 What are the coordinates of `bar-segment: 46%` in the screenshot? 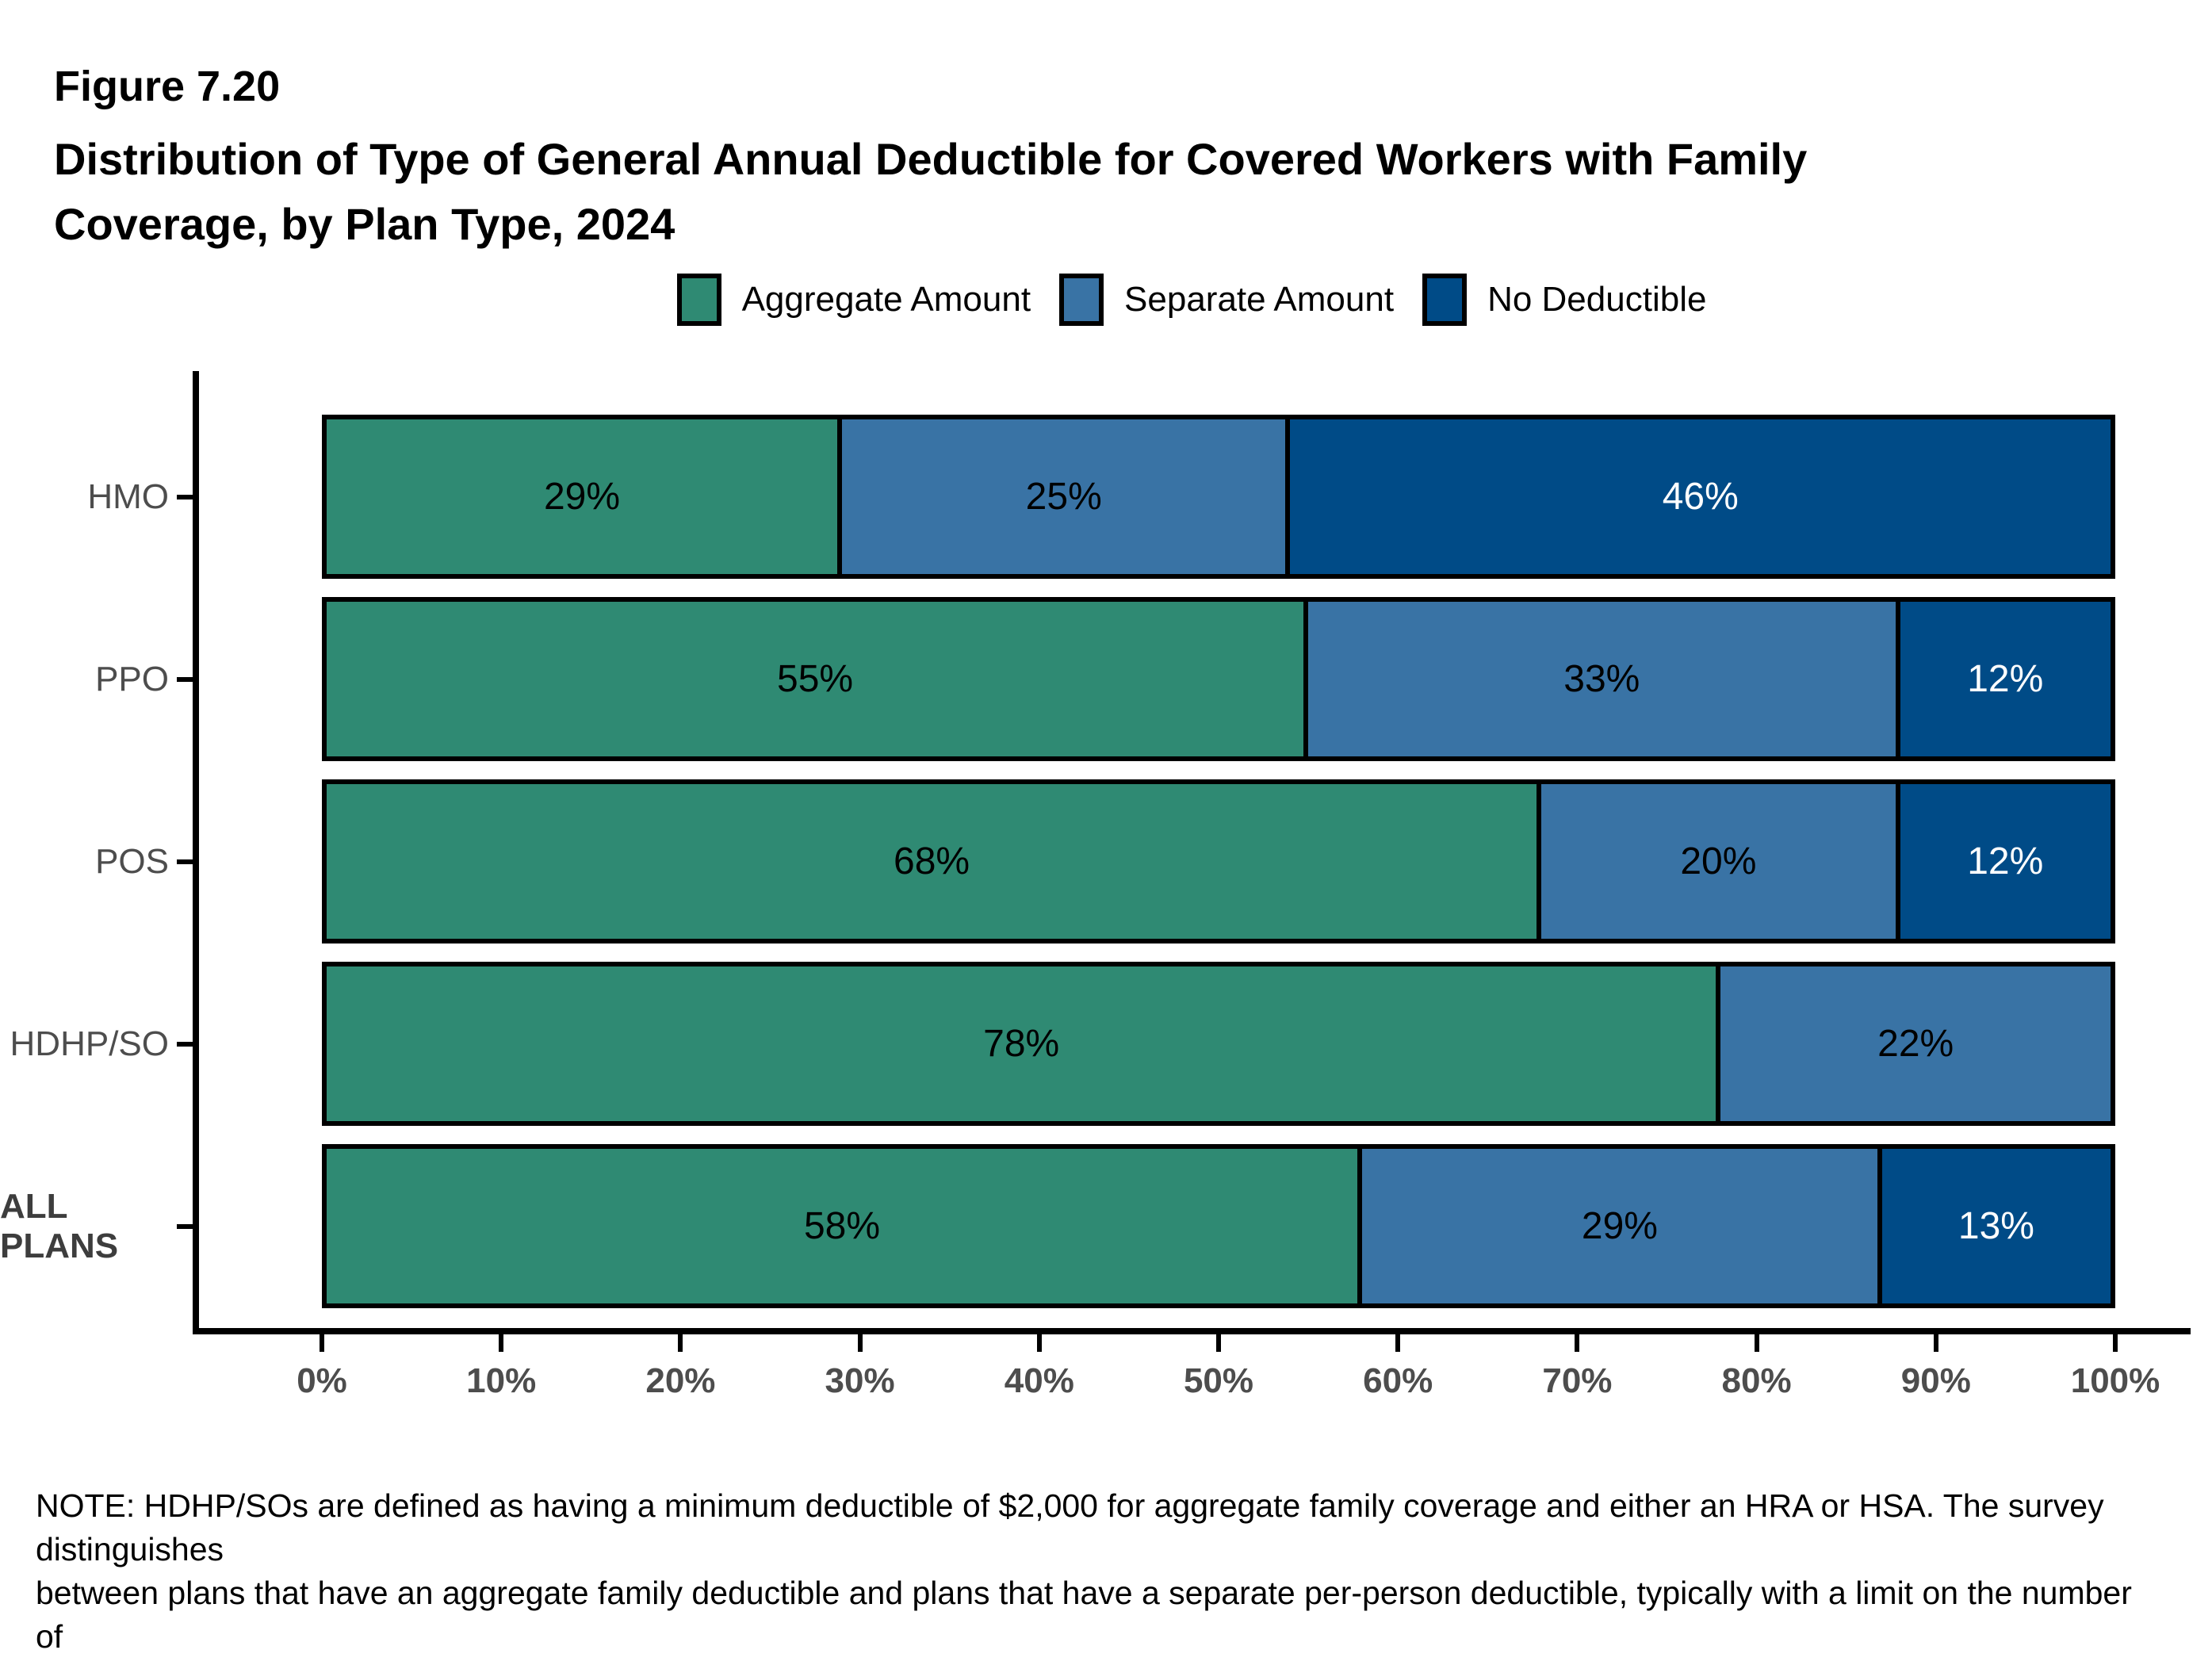 It's located at (1700, 497).